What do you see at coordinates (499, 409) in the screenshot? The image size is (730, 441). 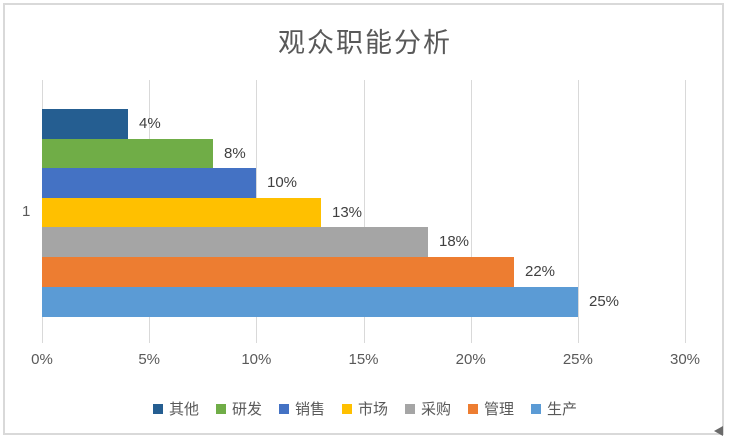 I see `legend-label: 管理` at bounding box center [499, 409].